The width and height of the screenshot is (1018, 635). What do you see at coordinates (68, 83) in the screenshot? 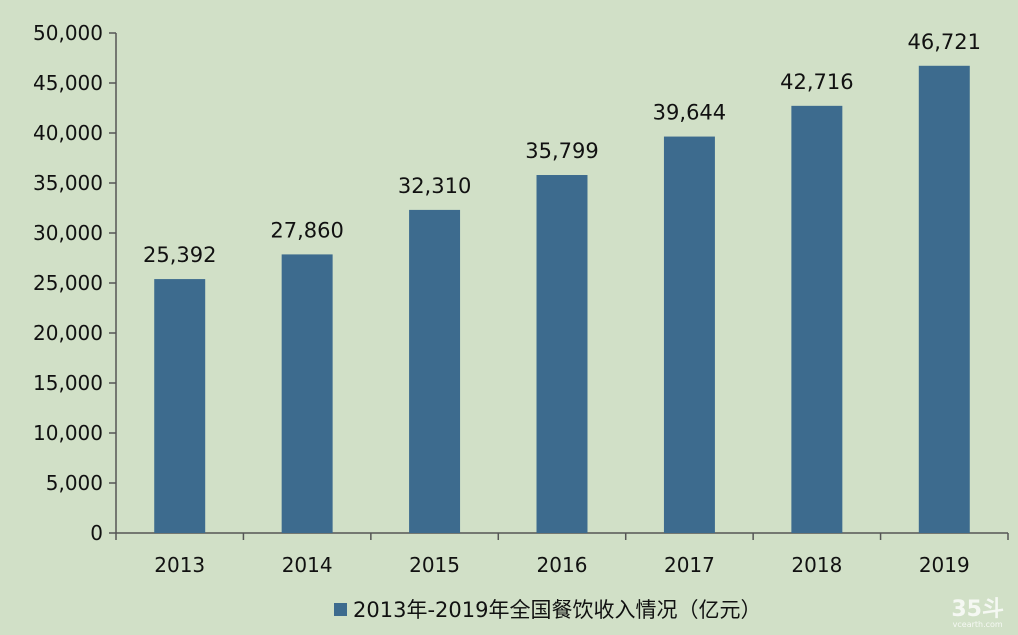
I see `y-tick-label: 45,000` at bounding box center [68, 83].